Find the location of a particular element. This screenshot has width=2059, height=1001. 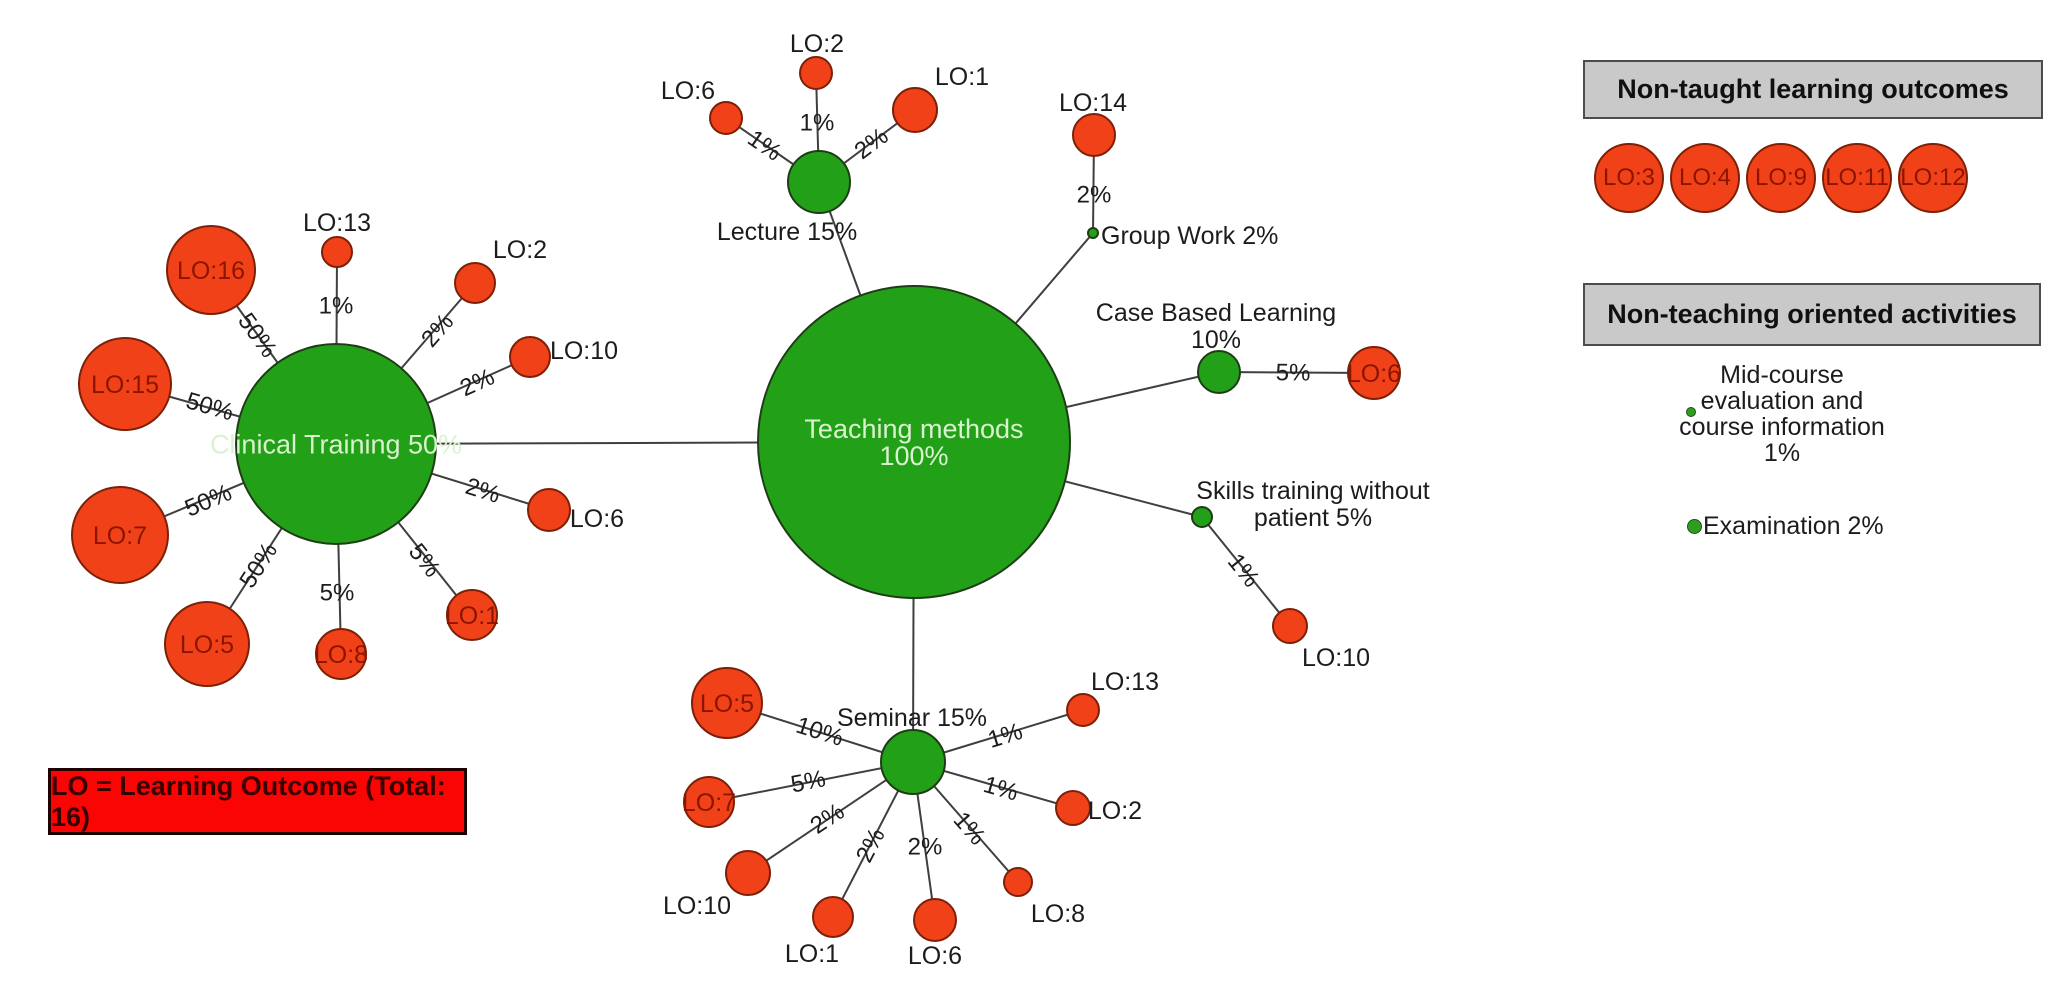

outcome-node-seminar-lo6 is located at coordinates (935, 920).